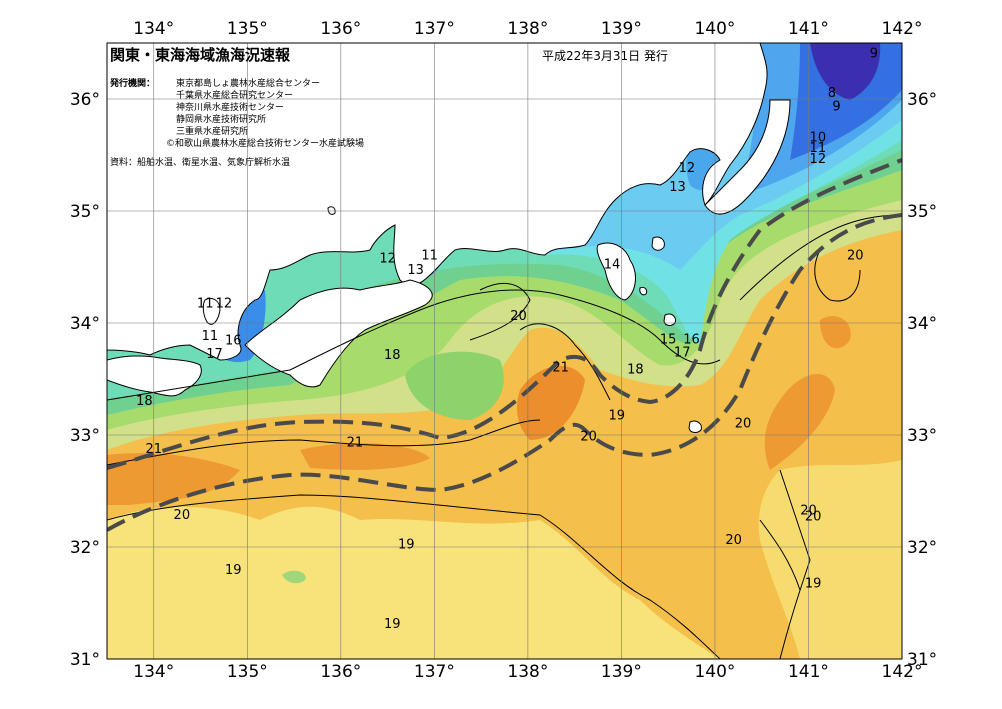 The image size is (1002, 709). What do you see at coordinates (434, 29) in the screenshot?
I see `lon-tick-top: 137°` at bounding box center [434, 29].